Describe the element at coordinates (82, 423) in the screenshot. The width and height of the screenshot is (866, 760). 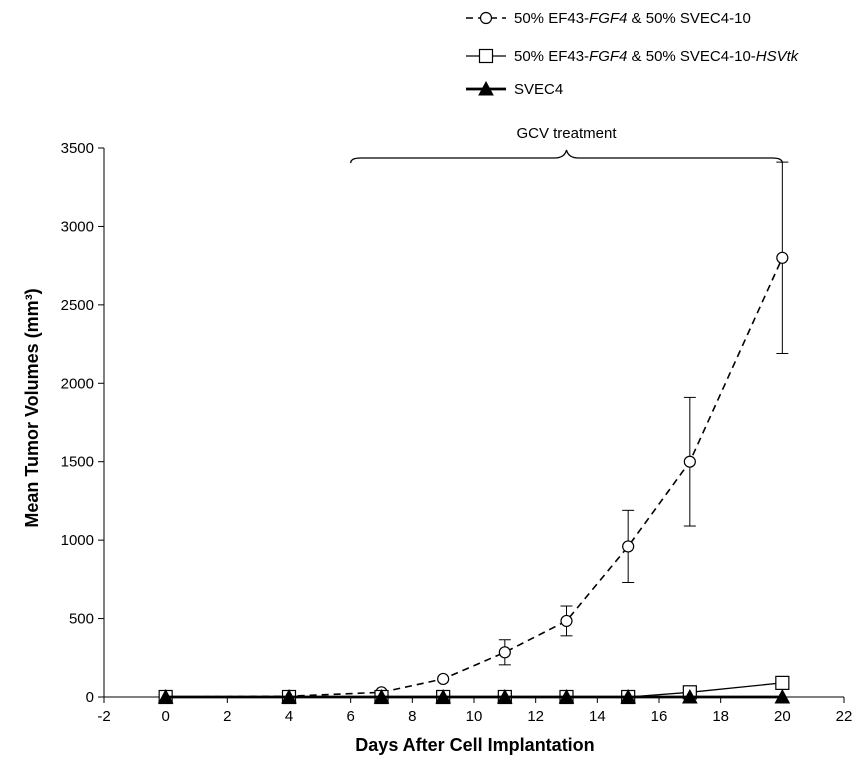
I see `y-ticks: 0 500 1000 1500 2000 2500 3000 3500` at that location.